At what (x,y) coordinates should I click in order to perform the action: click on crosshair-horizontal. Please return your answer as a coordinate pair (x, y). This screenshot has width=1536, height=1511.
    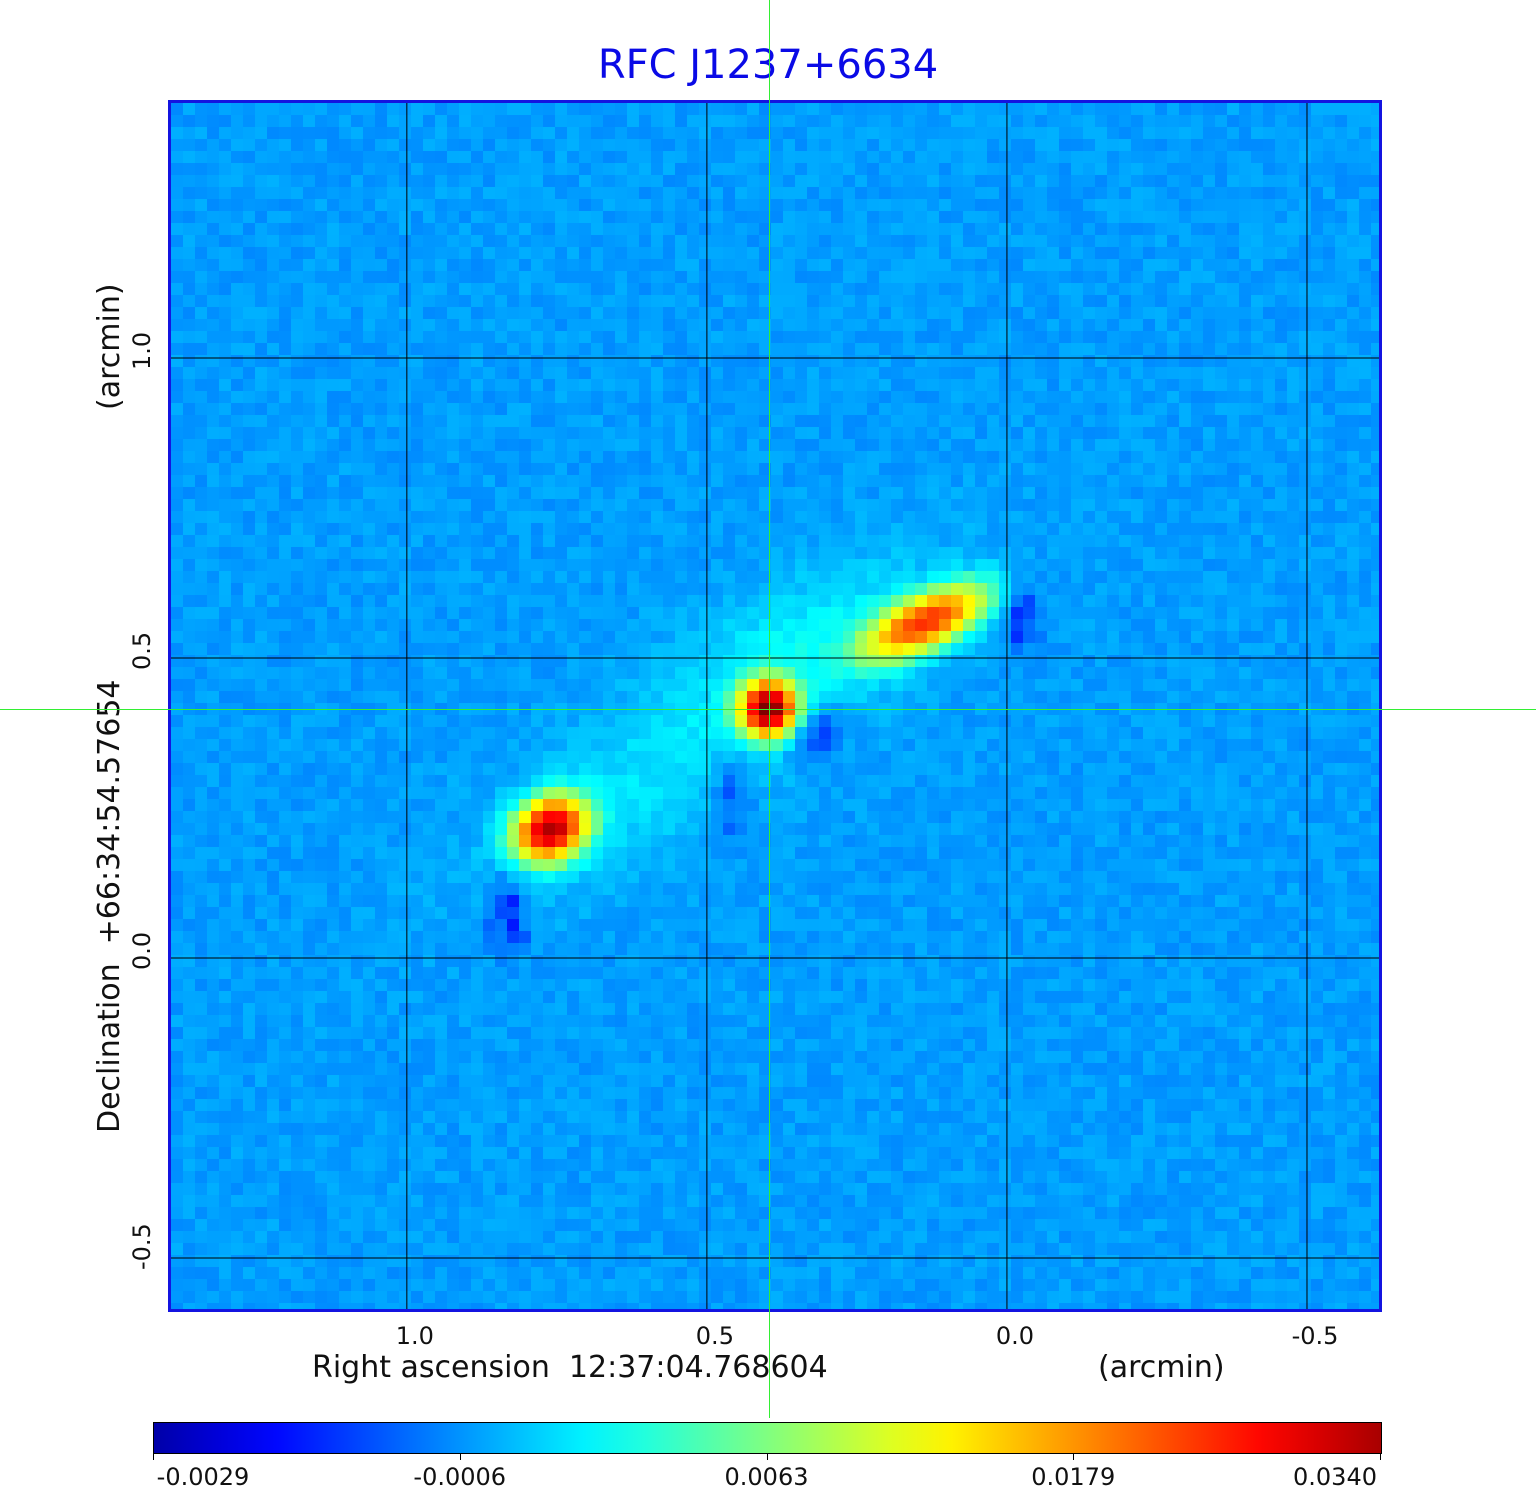
    Looking at the image, I should click on (768, 709).